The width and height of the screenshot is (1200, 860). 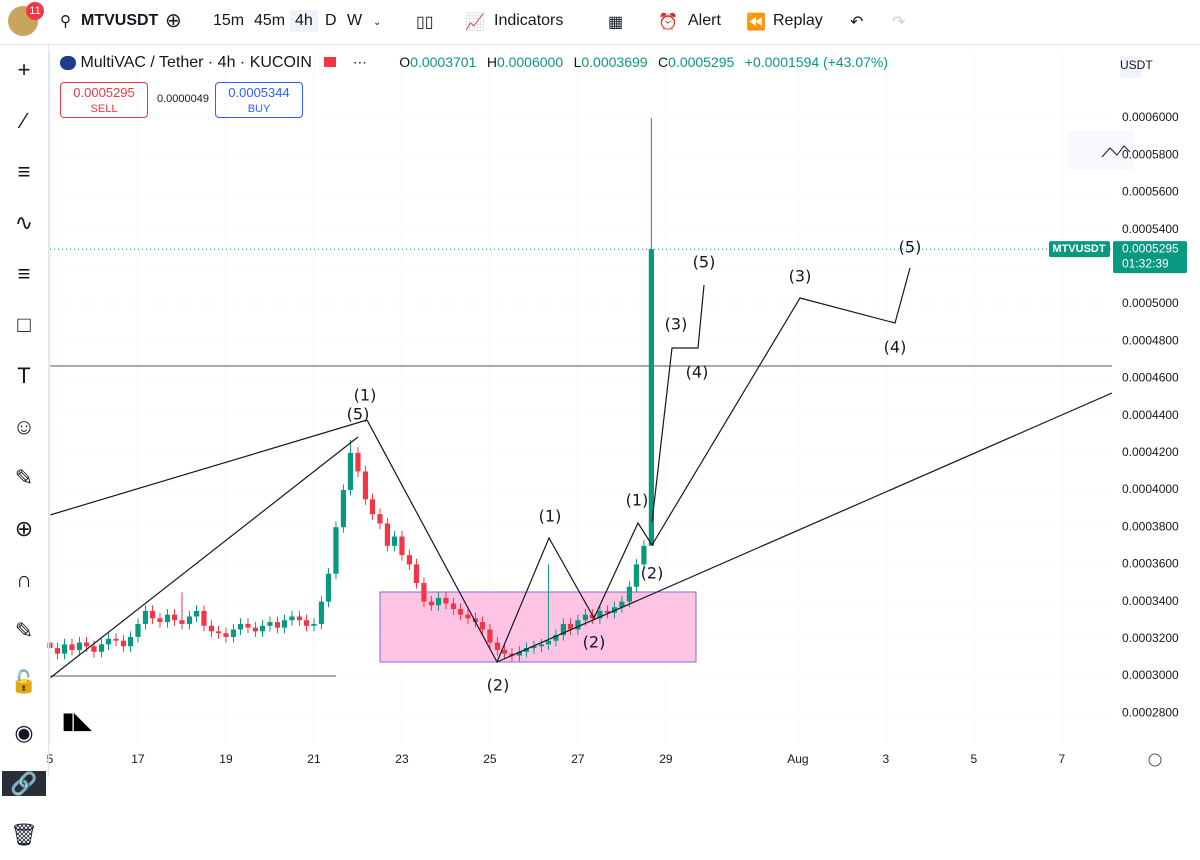 I want to click on y-tick-label: 0.0003800, so click(x=1150, y=526).